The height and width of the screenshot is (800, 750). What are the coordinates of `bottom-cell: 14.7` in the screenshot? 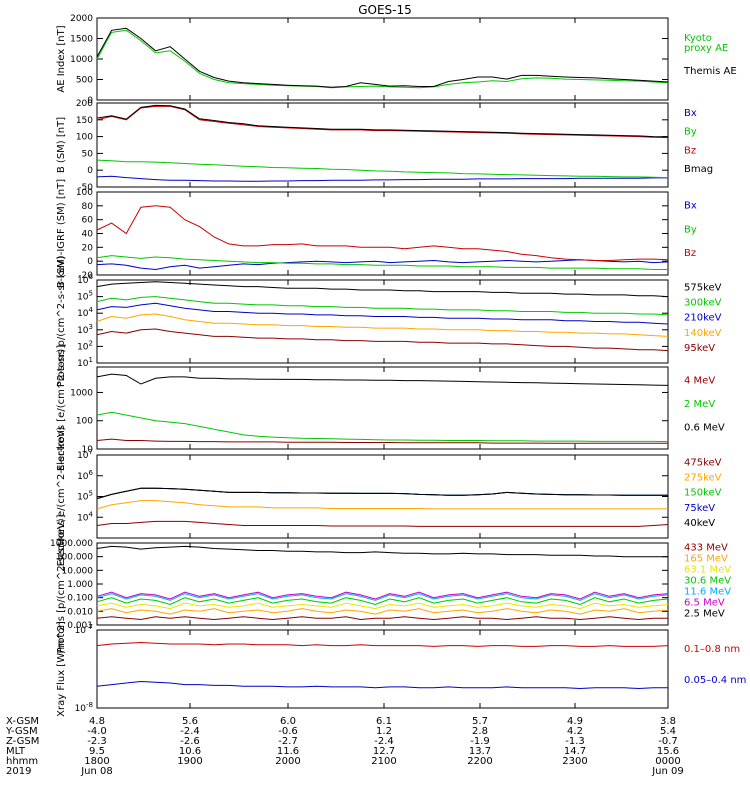 It's located at (575, 751).